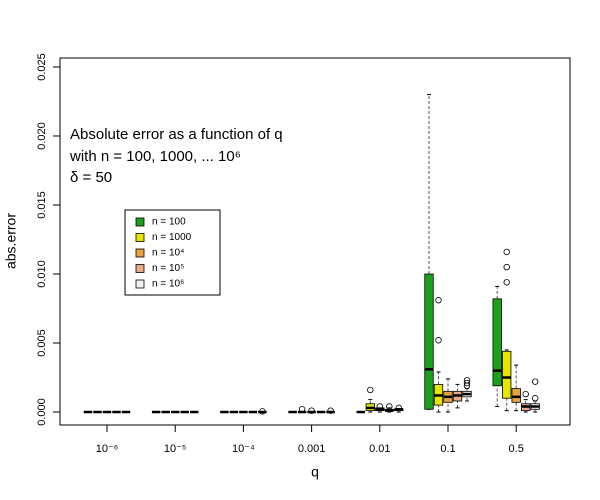  What do you see at coordinates (11, 241) in the screenshot?
I see `y-axis-label: abs.error` at bounding box center [11, 241].